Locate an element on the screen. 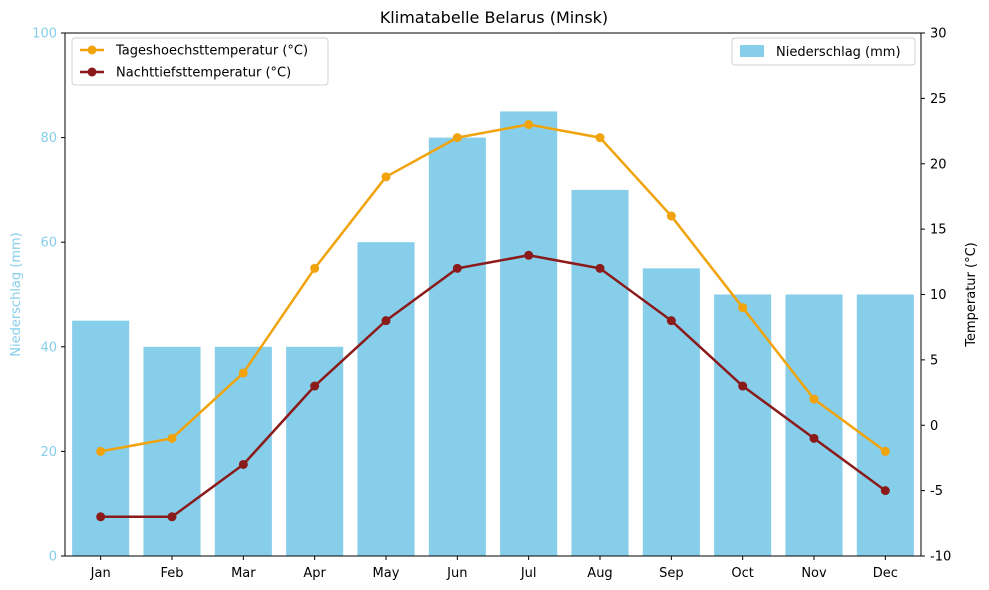 This screenshot has height=590, width=989. series-0-point-feb is located at coordinates (172, 438).